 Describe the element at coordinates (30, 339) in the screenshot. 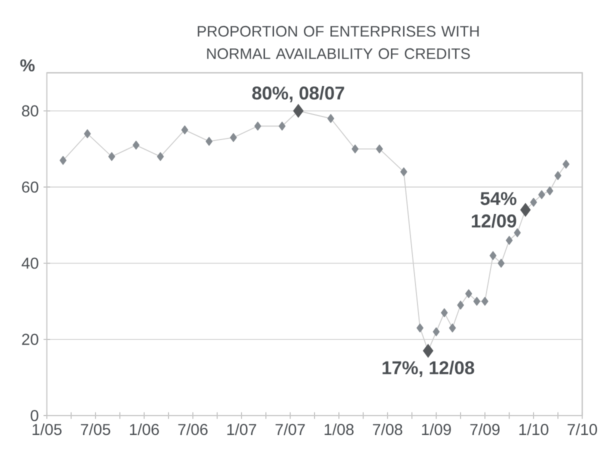

I see `y-tick-label: 20` at that location.